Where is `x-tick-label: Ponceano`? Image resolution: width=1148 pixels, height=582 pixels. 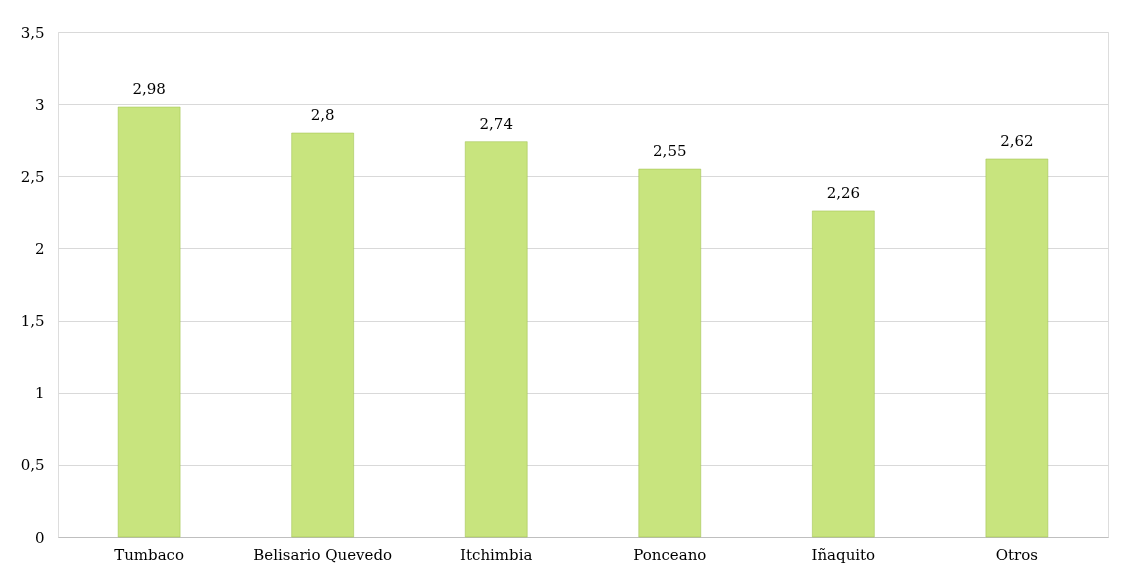 x-tick-label: Ponceano is located at coordinates (670, 554).